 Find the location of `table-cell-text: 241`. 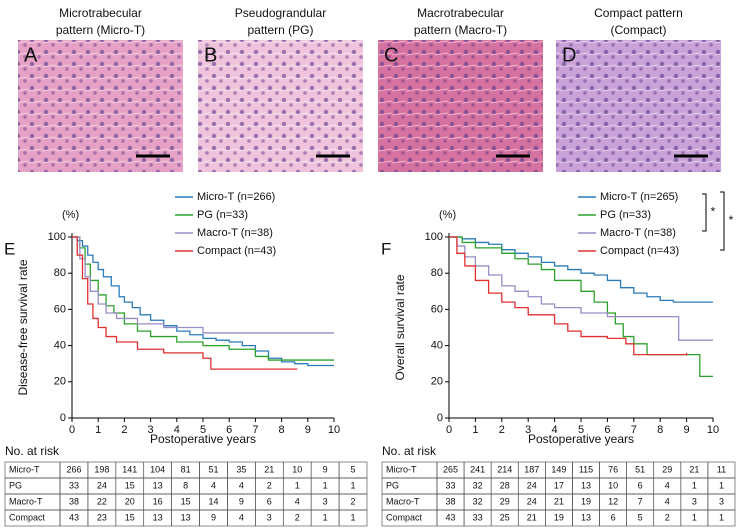

table-cell-text: 241 is located at coordinates (477, 469).